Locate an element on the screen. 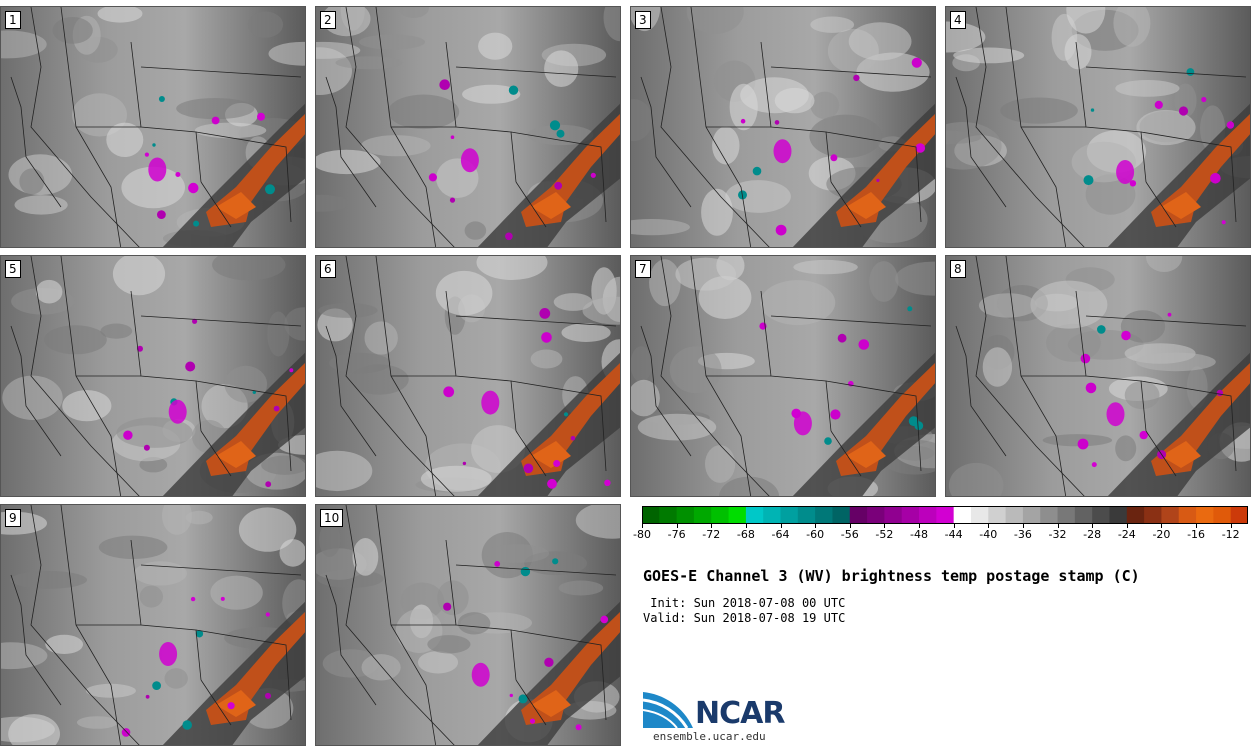 The height and width of the screenshot is (746, 1260). init-time: Init: Sun 2018-07-08 00 UTC is located at coordinates (744, 603).